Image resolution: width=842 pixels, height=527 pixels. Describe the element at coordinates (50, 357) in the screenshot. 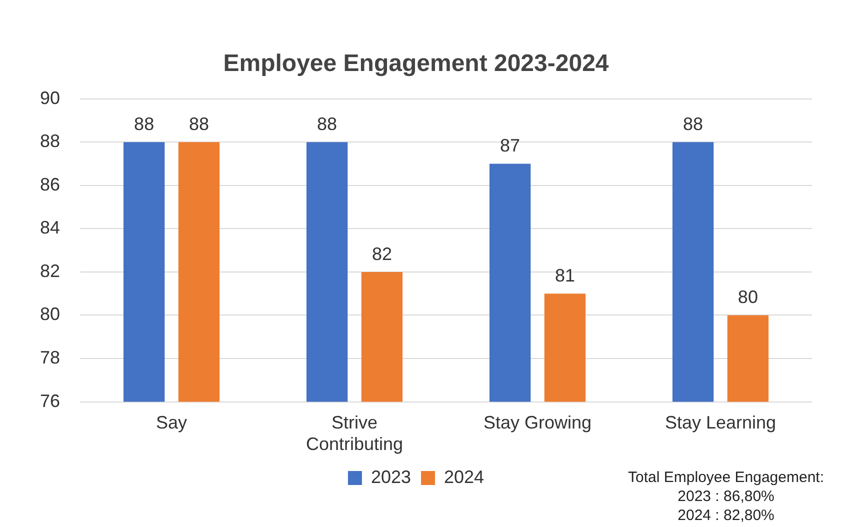

I see `y-tick-label: 78` at that location.